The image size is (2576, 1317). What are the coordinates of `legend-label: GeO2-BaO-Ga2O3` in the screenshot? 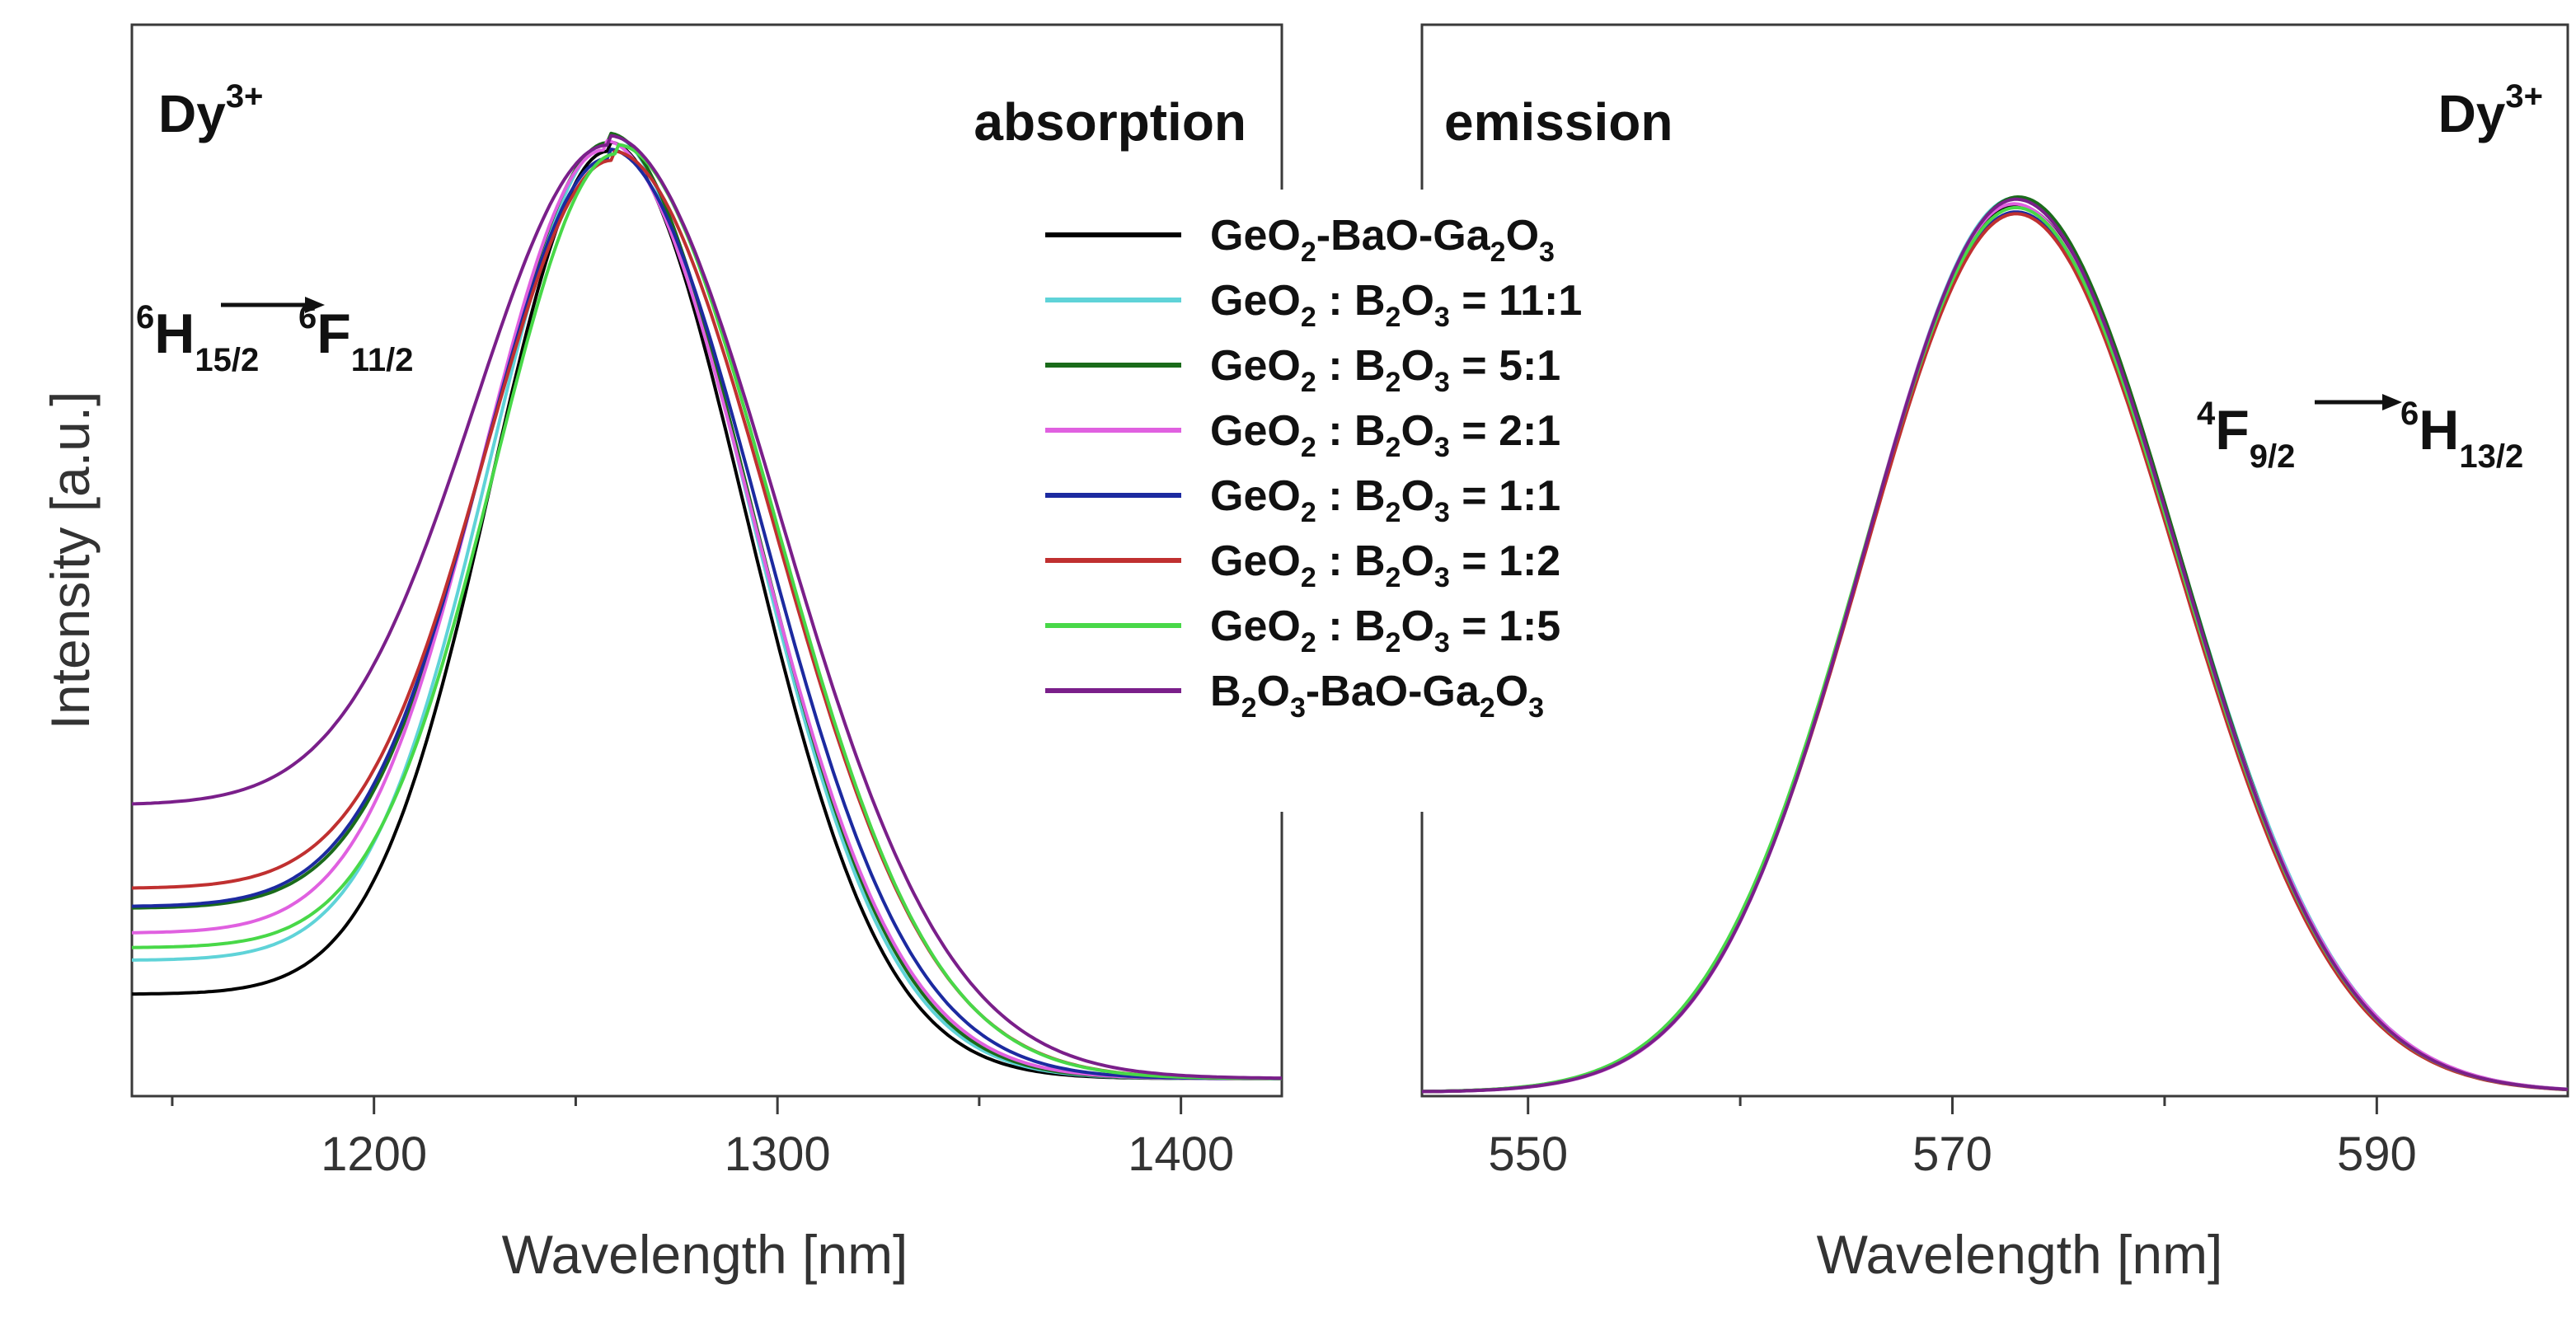 It's located at (1383, 240).